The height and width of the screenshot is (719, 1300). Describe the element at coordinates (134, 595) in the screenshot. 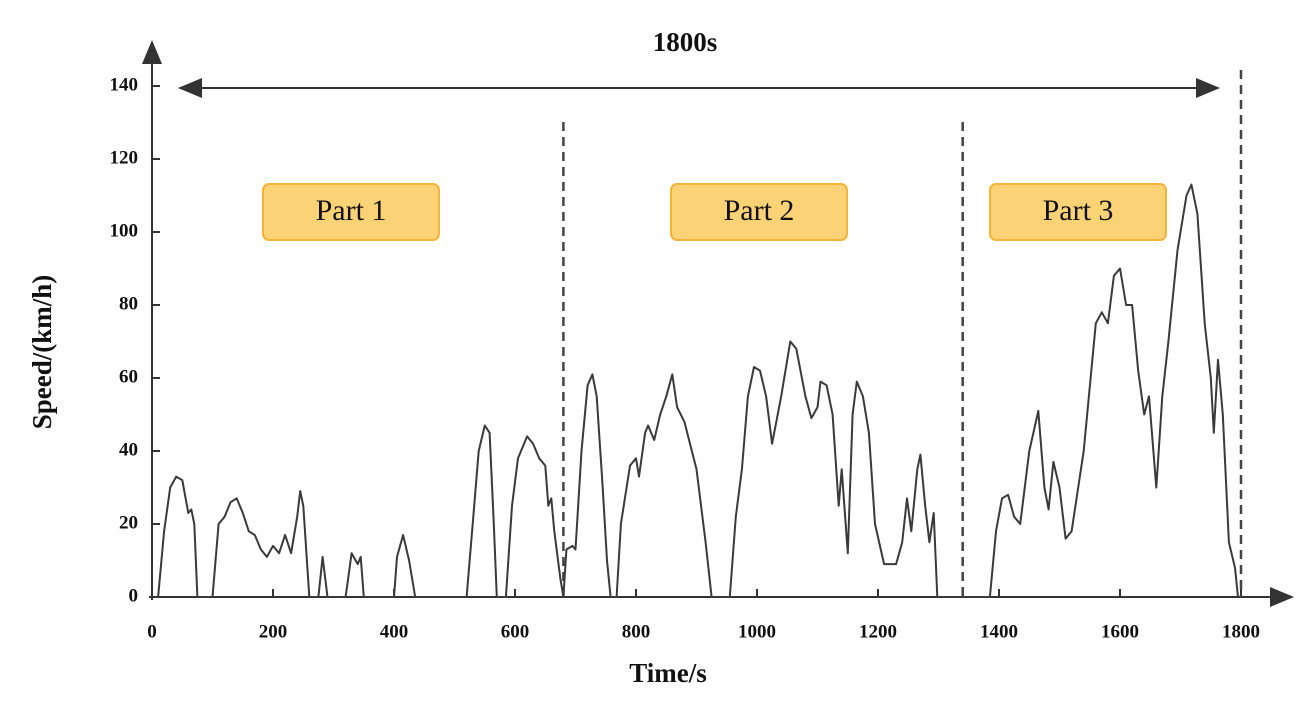

I see `y-tick-label: 0` at that location.